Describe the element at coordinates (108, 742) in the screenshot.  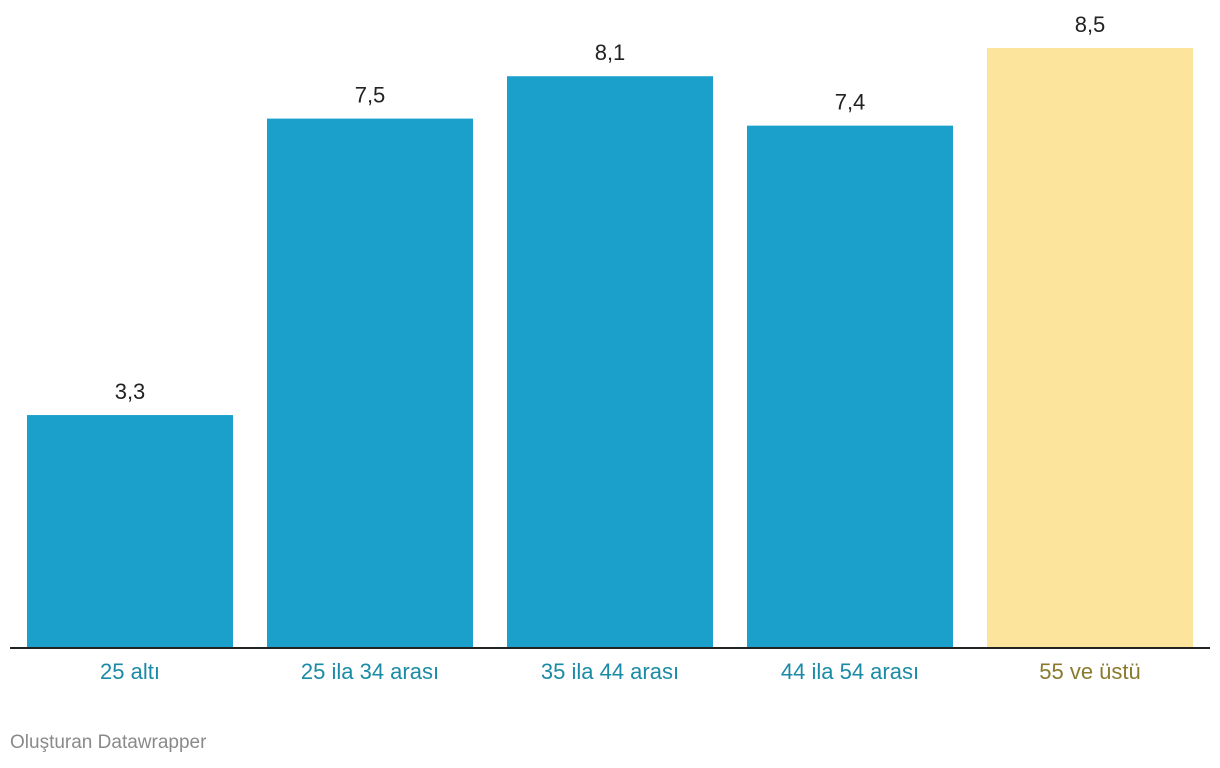
I see `credit-text: Oluşturan Datawrapper` at that location.